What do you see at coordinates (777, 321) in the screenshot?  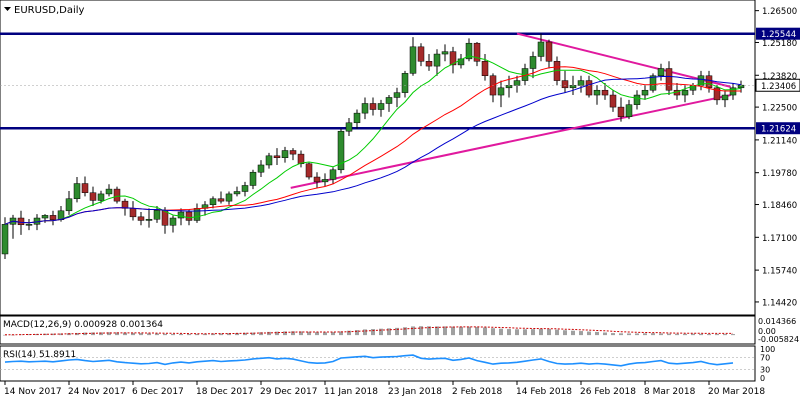 I see `macd-tick-label: 0.014366` at bounding box center [777, 321].